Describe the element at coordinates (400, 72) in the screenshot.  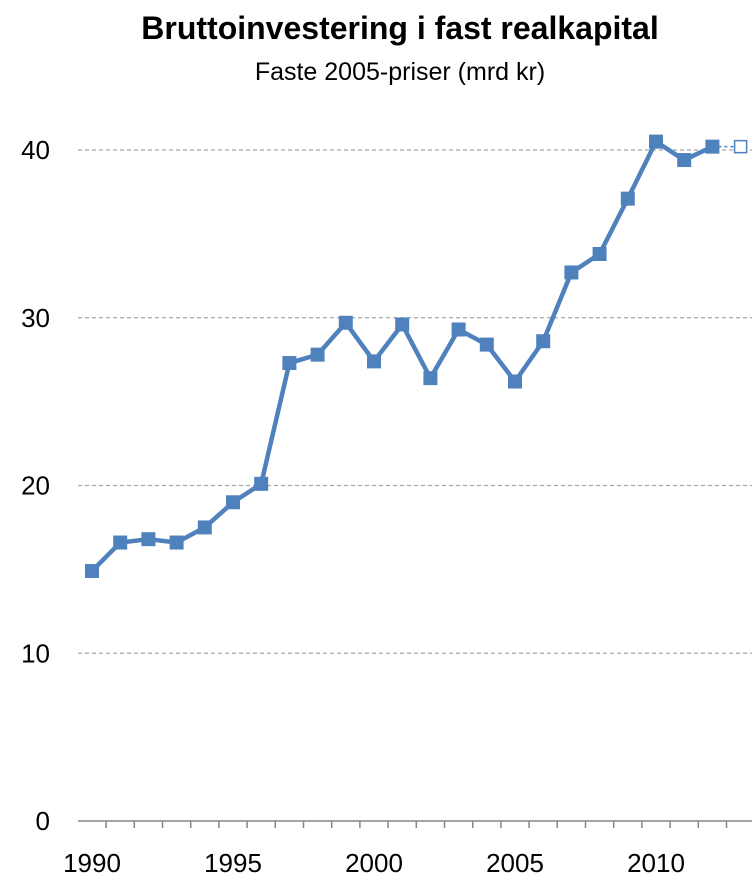
I see `chart-subtitle: Faste 2005-priser (mrd kr)` at that location.